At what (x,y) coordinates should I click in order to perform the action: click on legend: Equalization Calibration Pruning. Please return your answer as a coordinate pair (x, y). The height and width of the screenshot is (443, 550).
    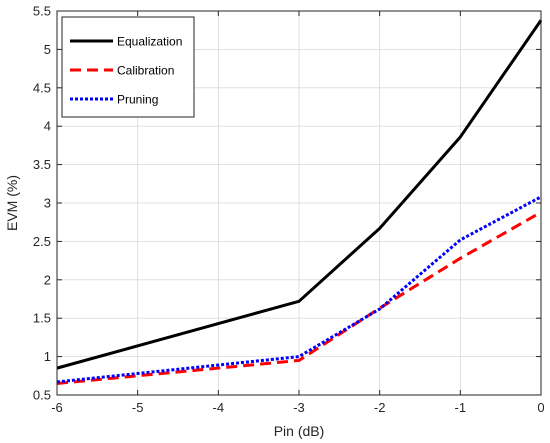
    Looking at the image, I should click on (128, 67).